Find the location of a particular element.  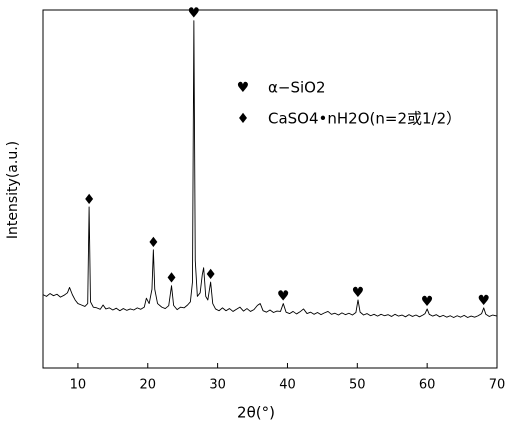

x-tick-label: 60 is located at coordinates (427, 385).